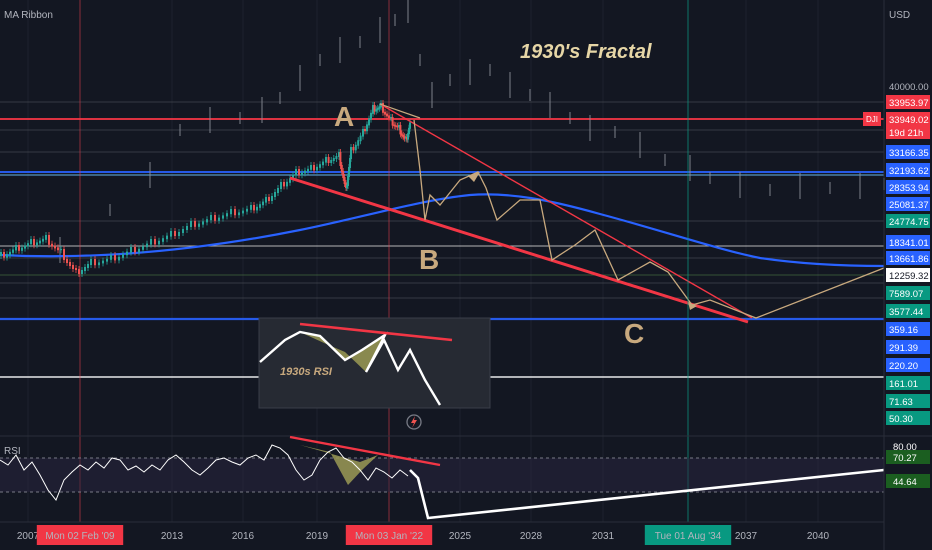  Describe the element at coordinates (205, 188) in the screenshot. I see `price-candles` at that location.